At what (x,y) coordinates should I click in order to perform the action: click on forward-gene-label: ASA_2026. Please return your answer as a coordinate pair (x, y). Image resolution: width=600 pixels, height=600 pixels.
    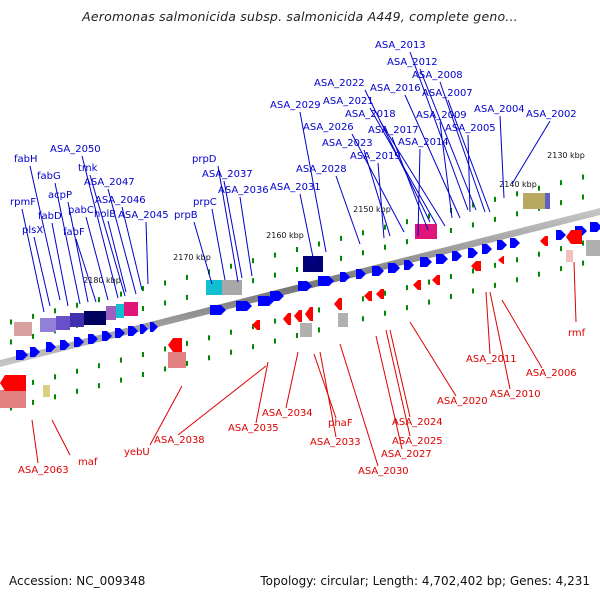
    Looking at the image, I should click on (328, 127).